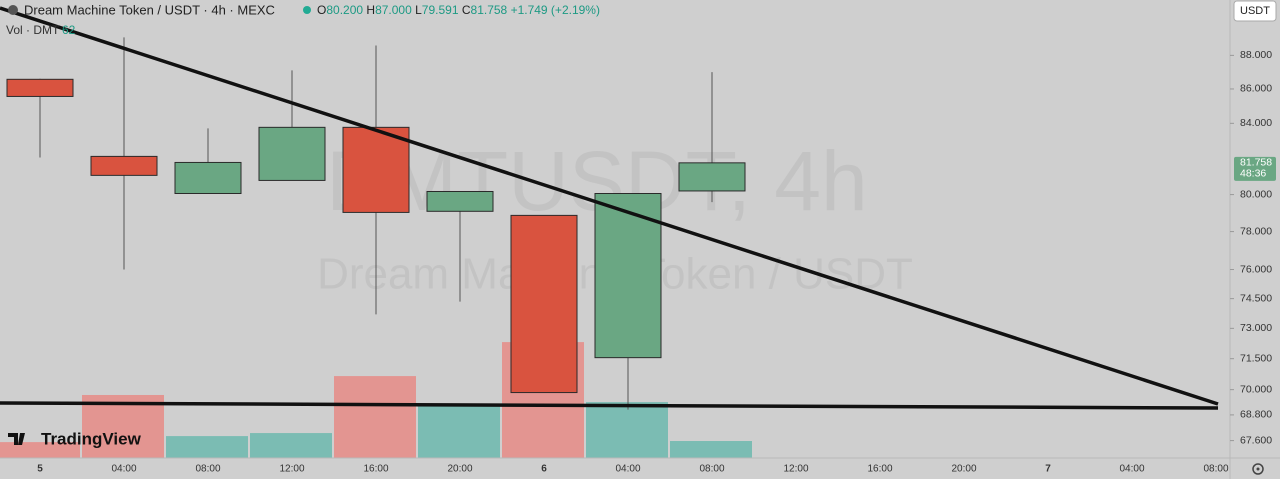 The width and height of the screenshot is (1280, 479). Describe the element at coordinates (466, 10) in the screenshot. I see `ohlc-label: C` at that location.